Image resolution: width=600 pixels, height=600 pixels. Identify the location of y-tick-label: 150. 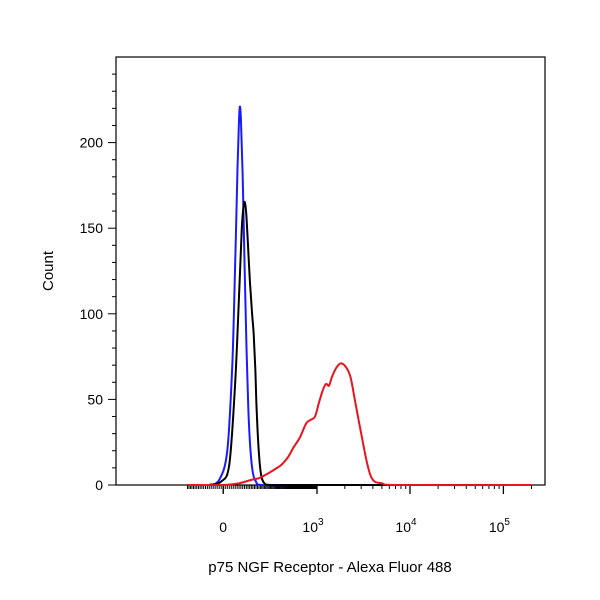
(92, 228).